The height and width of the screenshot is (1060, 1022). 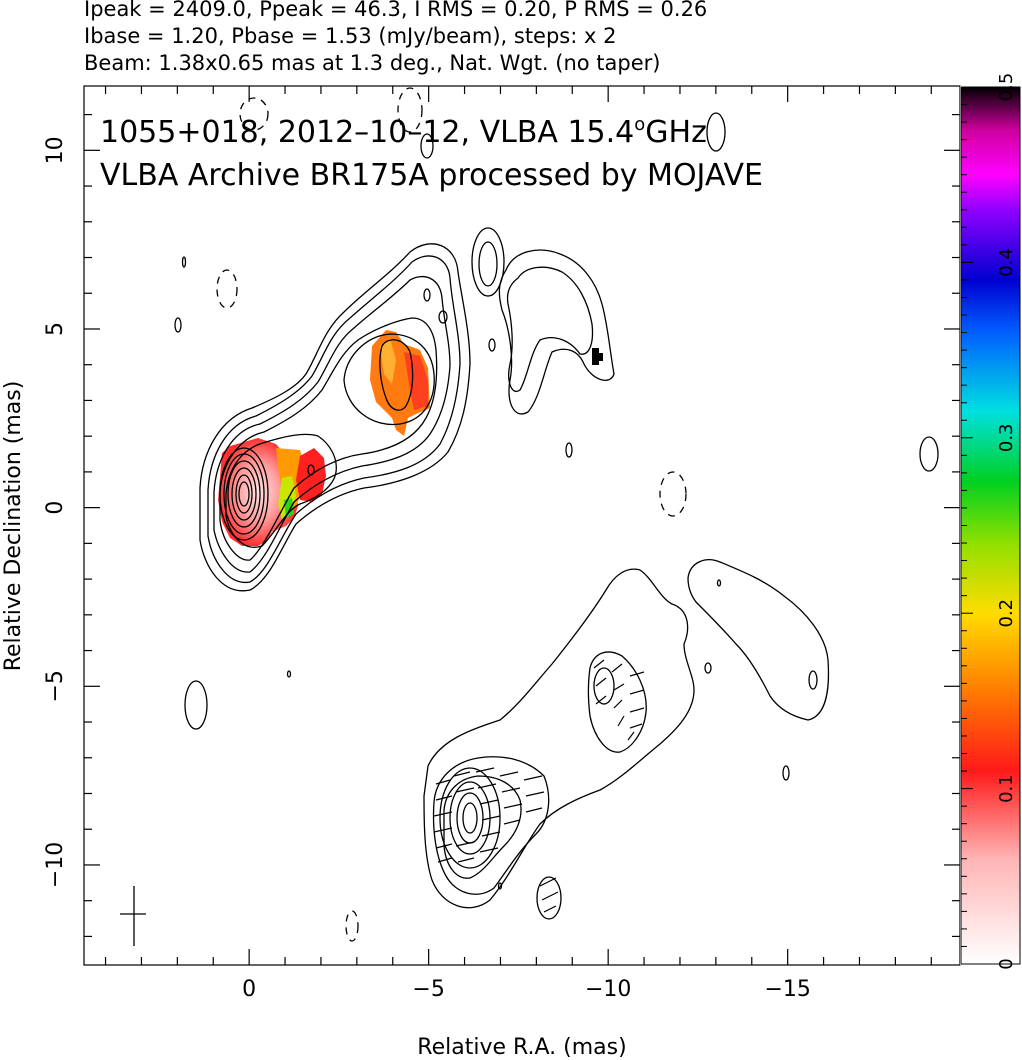 I want to click on beam-cross-marker, so click(x=133, y=916).